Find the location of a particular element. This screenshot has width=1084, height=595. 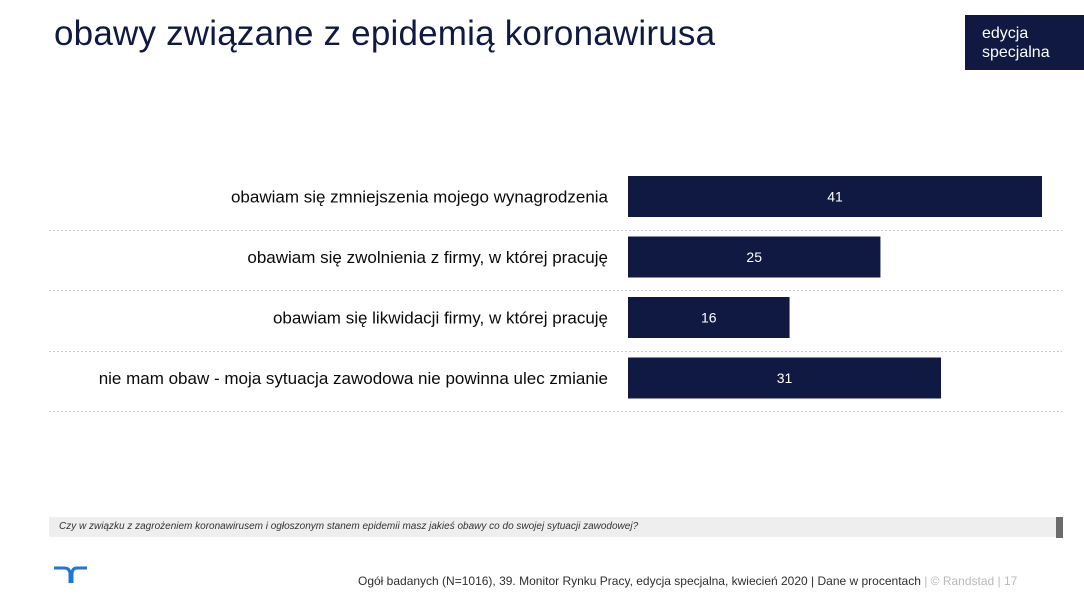

bar-value-label: 41 is located at coordinates (835, 197).